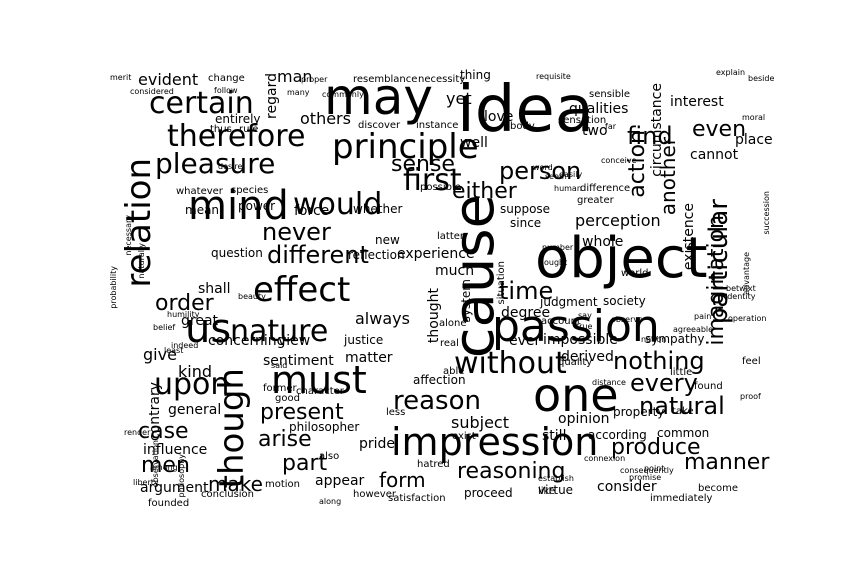  I want to click on word-subject: subject, so click(480, 422).